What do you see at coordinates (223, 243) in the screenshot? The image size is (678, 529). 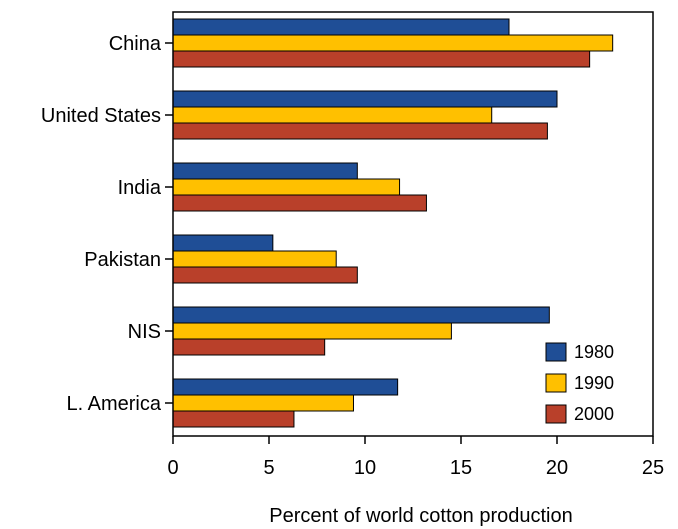 I see `bar-pakistan-1980` at bounding box center [223, 243].